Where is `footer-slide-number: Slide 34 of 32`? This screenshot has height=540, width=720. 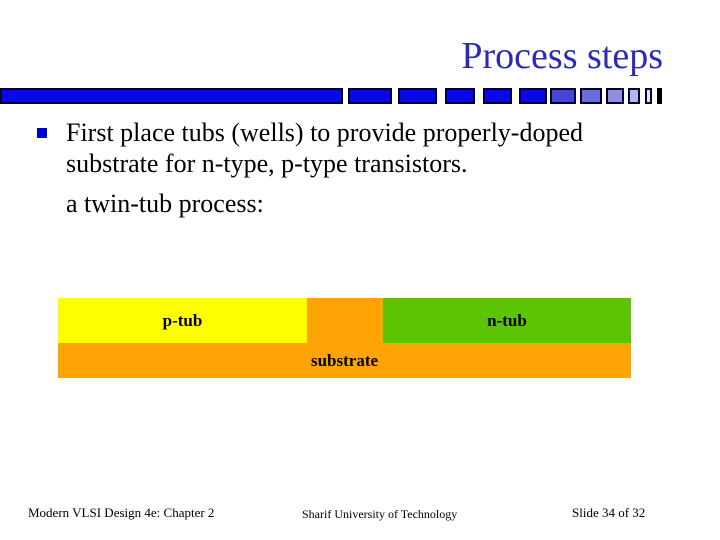
footer-slide-number: Slide 34 of 32 is located at coordinates (609, 512).